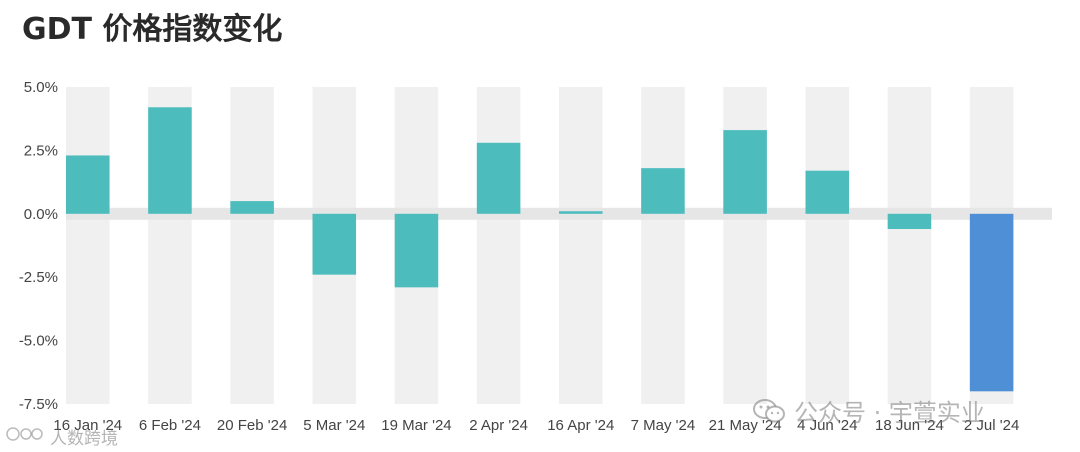  Describe the element at coordinates (663, 425) in the screenshot. I see `x-tick-label: 7 May '24` at that location.